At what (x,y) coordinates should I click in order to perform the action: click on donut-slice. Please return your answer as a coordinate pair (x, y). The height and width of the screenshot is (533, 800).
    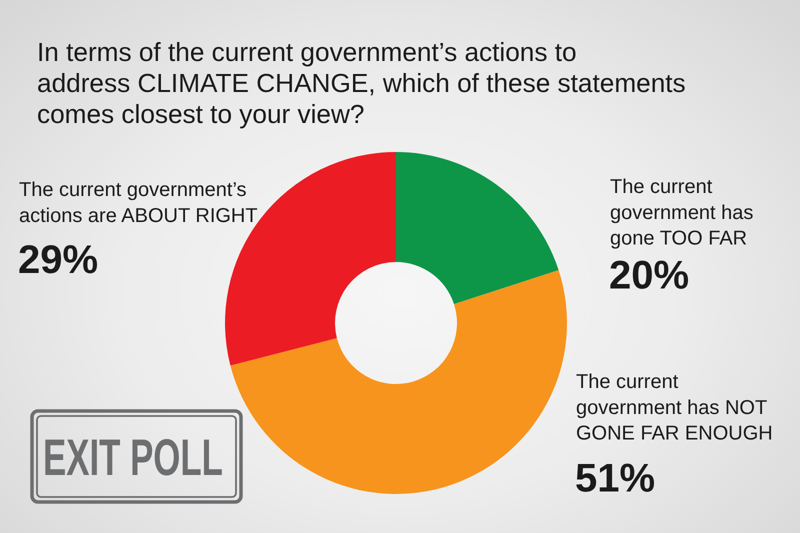
    Looking at the image, I should click on (477, 228).